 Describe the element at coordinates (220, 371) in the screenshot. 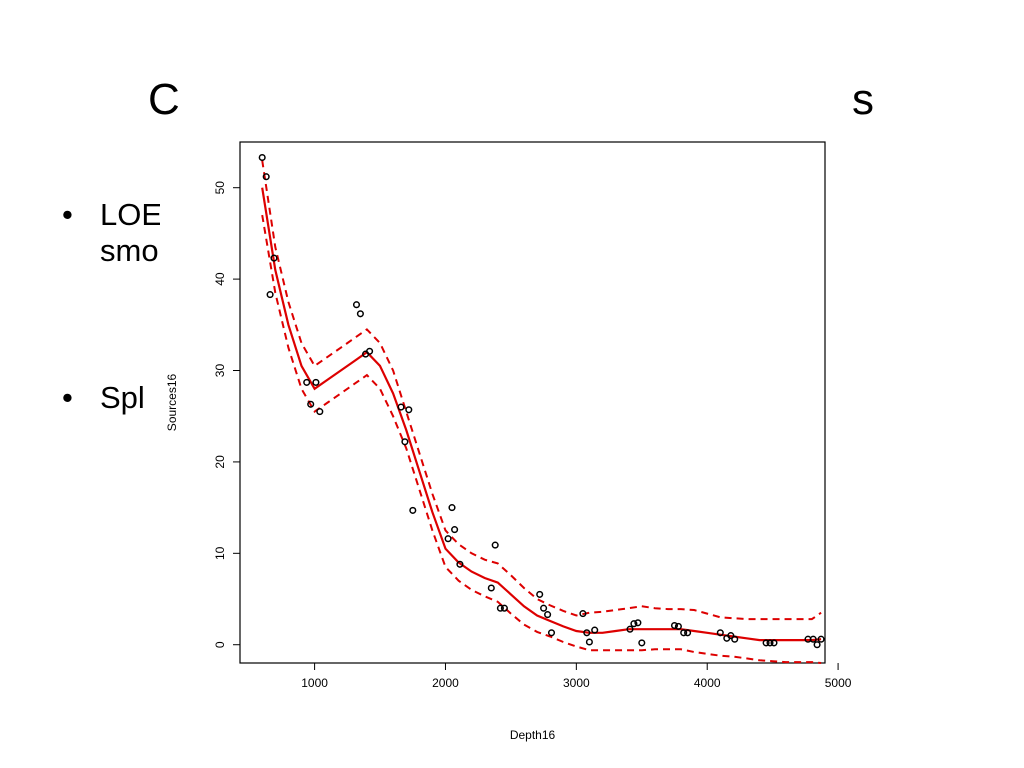

I see `y-tick-label: 30` at that location.